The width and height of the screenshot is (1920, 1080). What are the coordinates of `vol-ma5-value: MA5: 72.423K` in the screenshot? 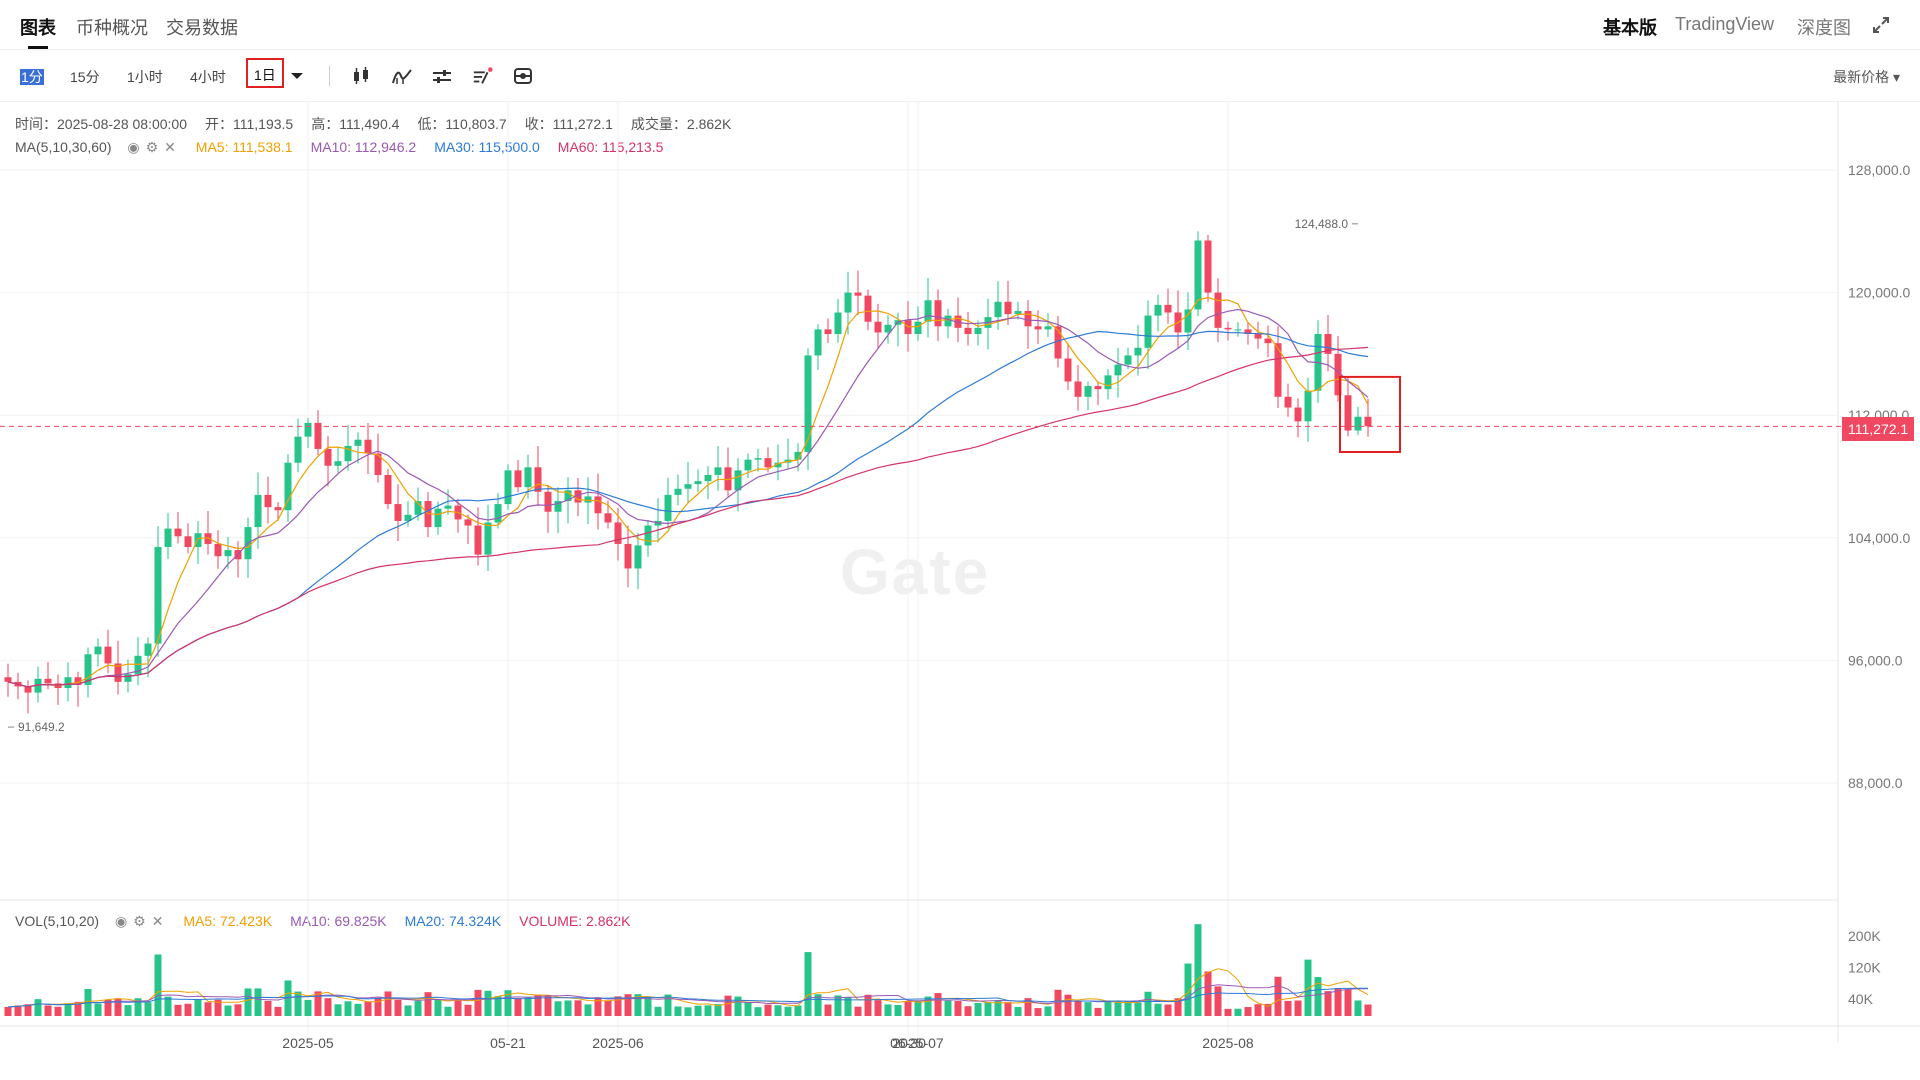 It's located at (228, 921).